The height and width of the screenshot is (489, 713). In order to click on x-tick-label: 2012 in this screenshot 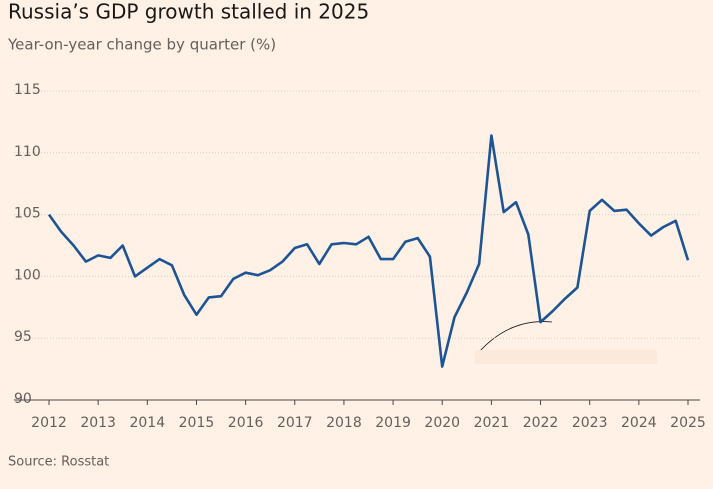, I will do `click(49, 423)`.